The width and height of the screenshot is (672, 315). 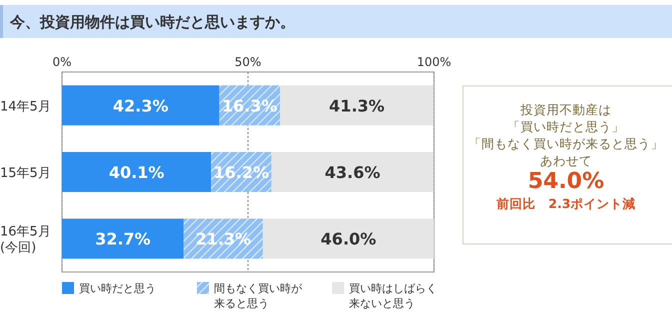 What do you see at coordinates (25, 173) in the screenshot?
I see `y-tick-label: 15年5月` at bounding box center [25, 173].